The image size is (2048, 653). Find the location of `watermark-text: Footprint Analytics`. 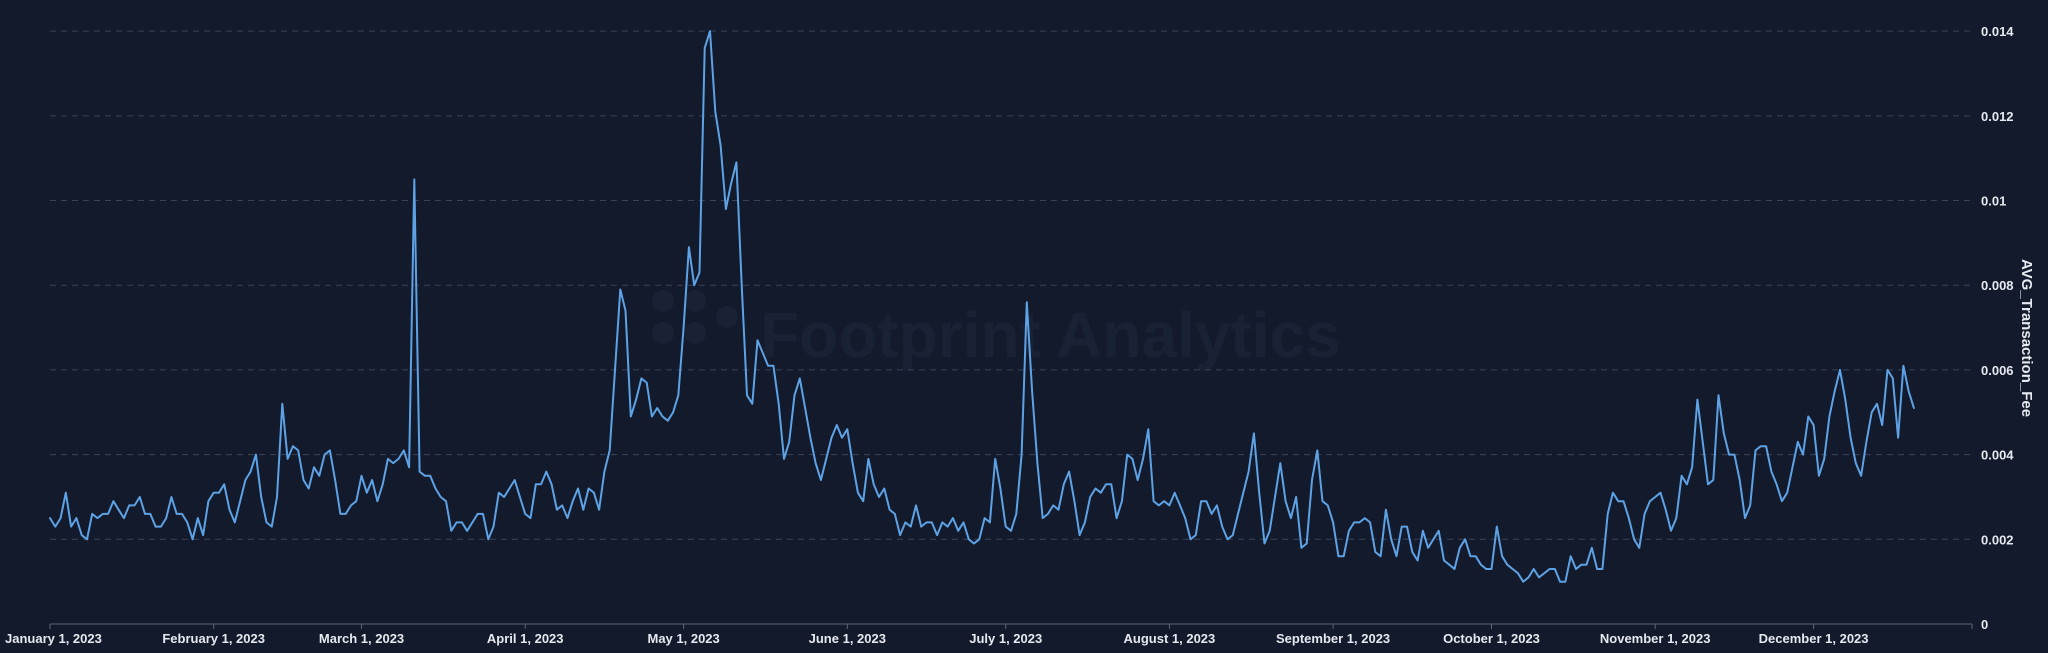

watermark-text: Footprint Analytics is located at coordinates (1050, 335).